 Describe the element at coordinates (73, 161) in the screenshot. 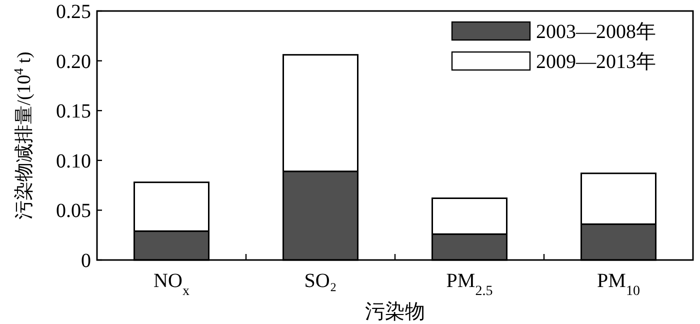

I see `y-tick-label: 0.10` at that location.